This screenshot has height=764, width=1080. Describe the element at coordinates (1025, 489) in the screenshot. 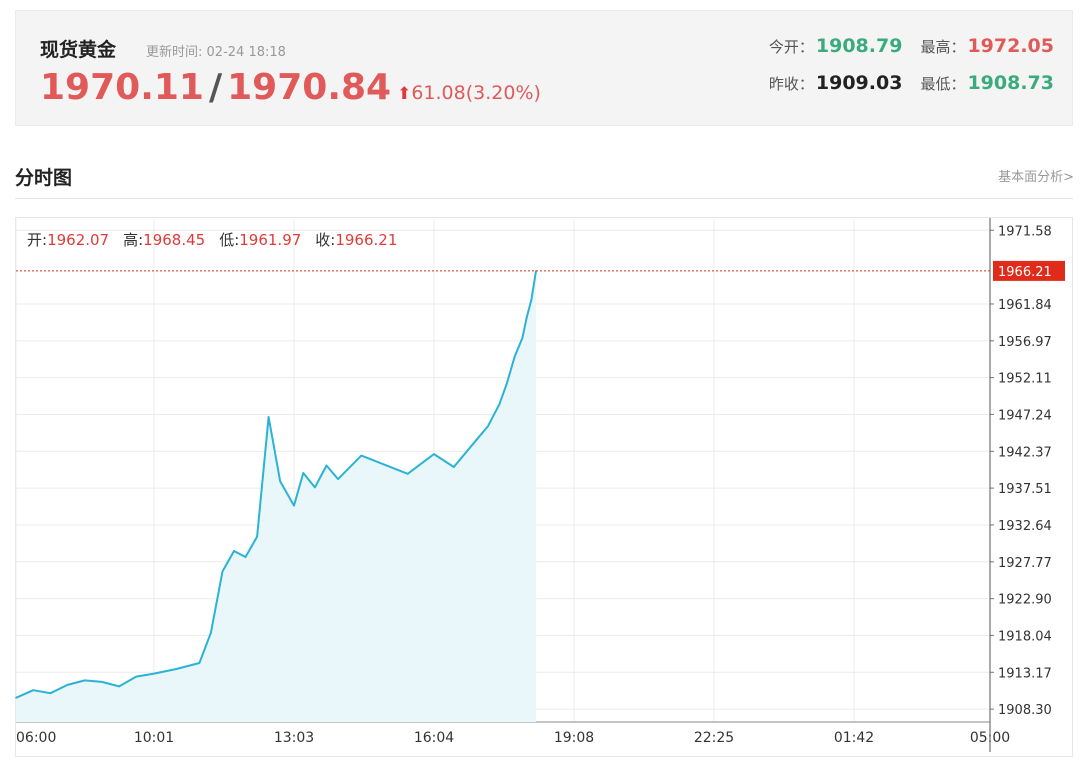

I see `y-tick-label: 1937.51` at that location.